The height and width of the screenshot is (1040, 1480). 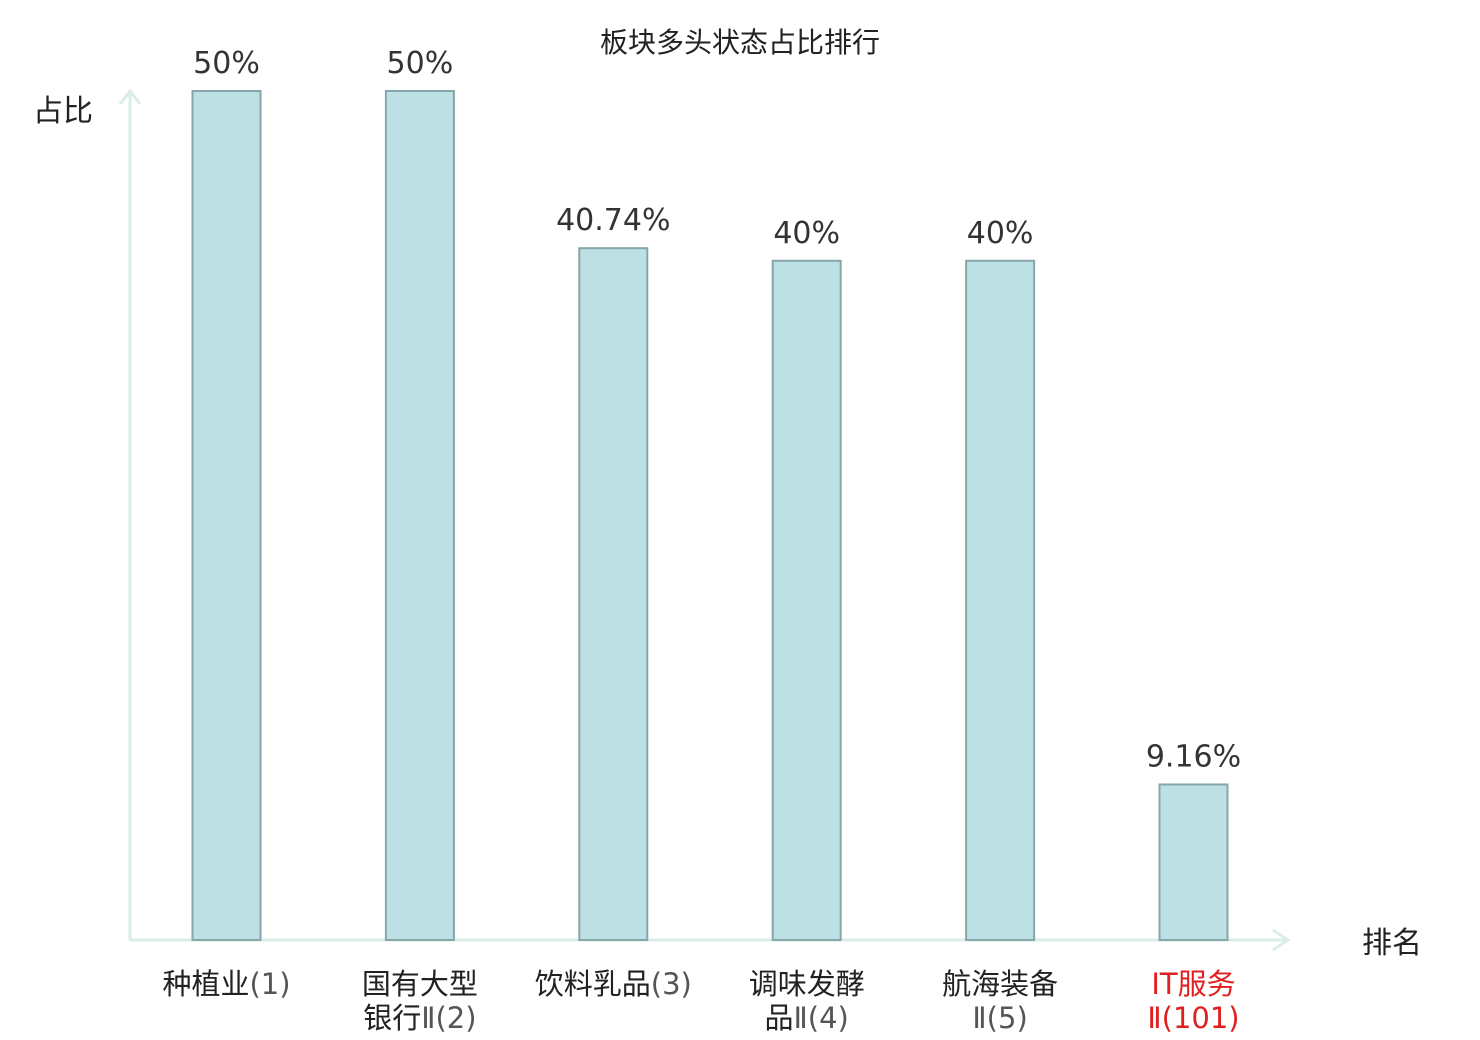 I want to click on category-label-suffix1: (1), so click(x=269, y=984).